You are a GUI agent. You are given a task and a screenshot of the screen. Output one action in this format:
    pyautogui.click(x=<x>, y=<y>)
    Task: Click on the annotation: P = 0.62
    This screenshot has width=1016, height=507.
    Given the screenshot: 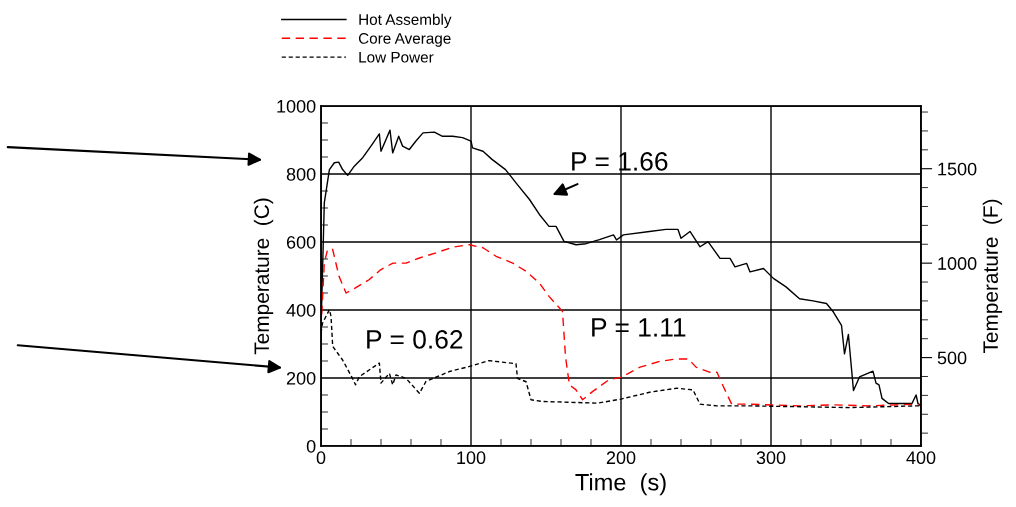 What is the action you would take?
    pyautogui.click(x=415, y=339)
    